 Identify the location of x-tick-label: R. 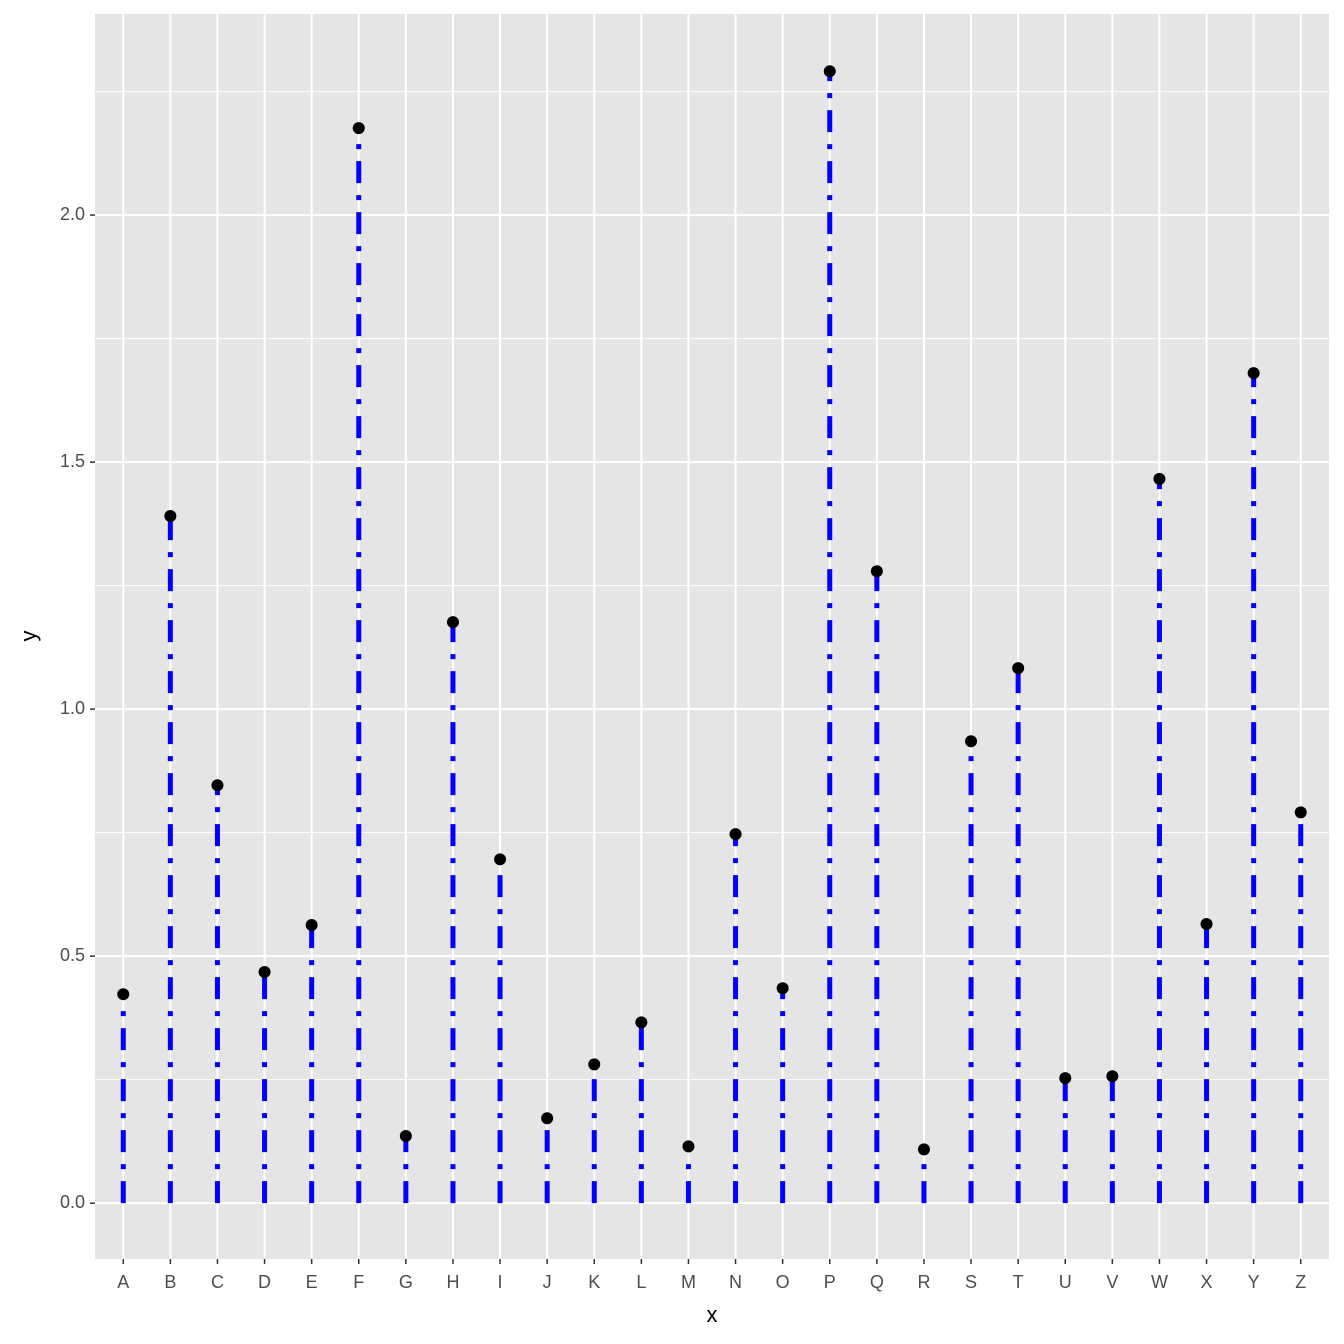
(923, 1282).